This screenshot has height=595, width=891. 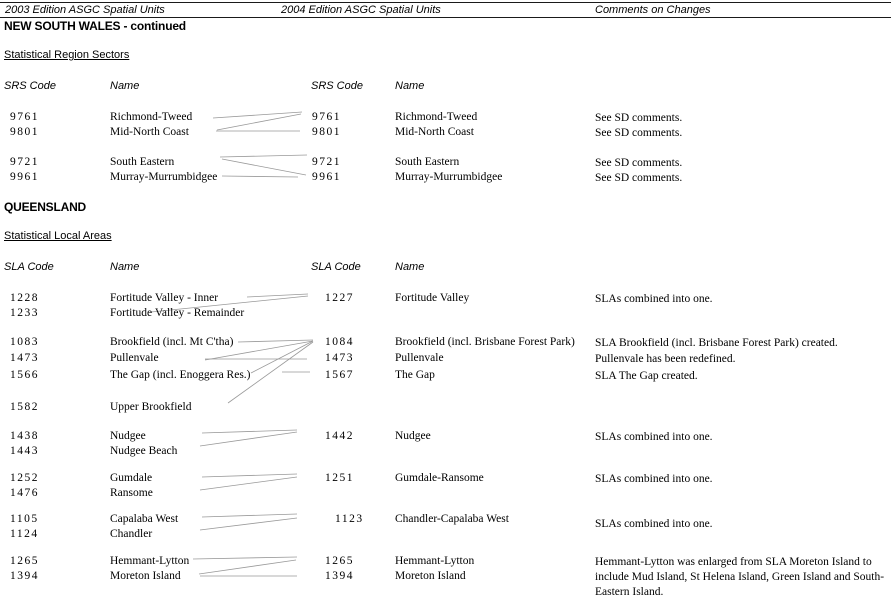 What do you see at coordinates (434, 132) in the screenshot?
I see `name-2004: Mid-North Coast` at bounding box center [434, 132].